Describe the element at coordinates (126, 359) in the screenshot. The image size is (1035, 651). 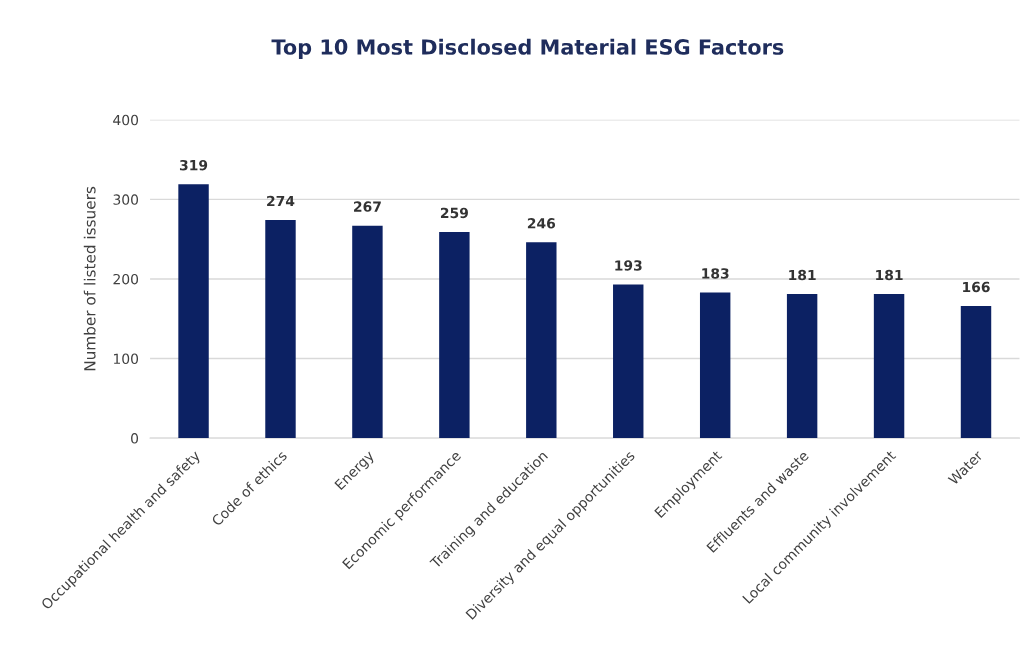
I see `y-tick-label: 100` at that location.